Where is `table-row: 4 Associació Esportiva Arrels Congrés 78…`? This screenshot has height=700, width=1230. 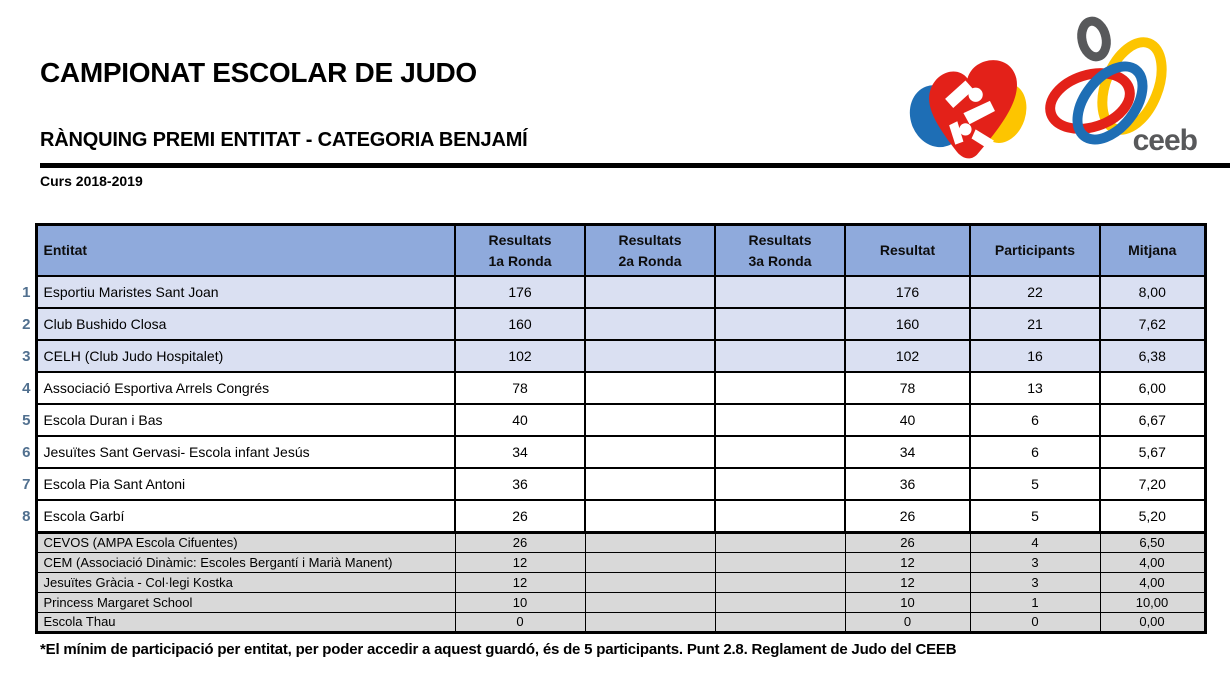
table-row: 4 Associació Esportiva Arrels Congrés 78… is located at coordinates (611, 388).